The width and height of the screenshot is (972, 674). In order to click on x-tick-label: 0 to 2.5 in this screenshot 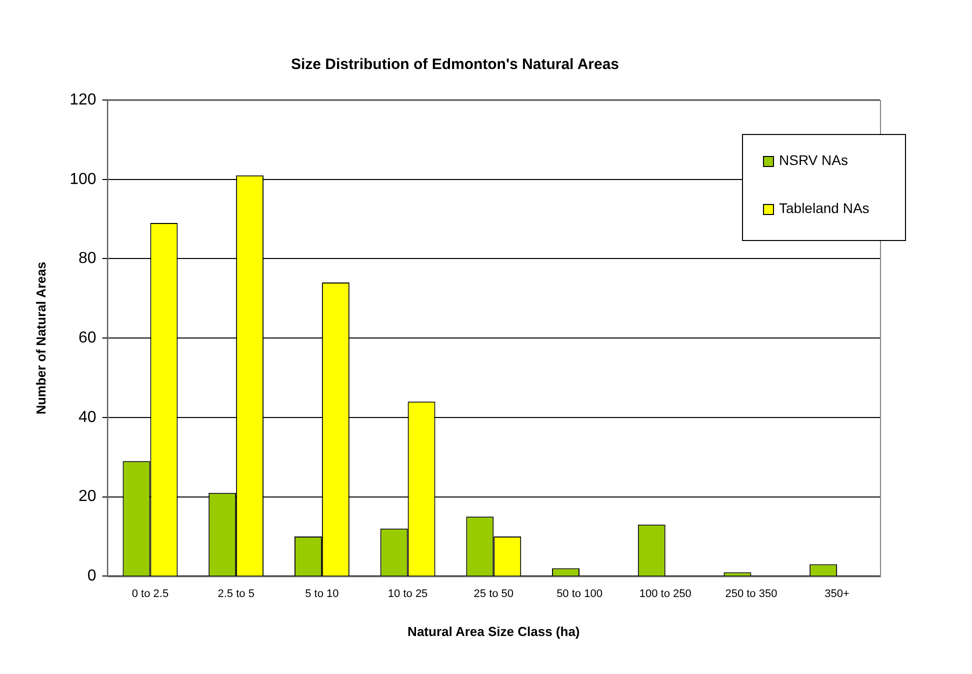, I will do `click(150, 594)`.